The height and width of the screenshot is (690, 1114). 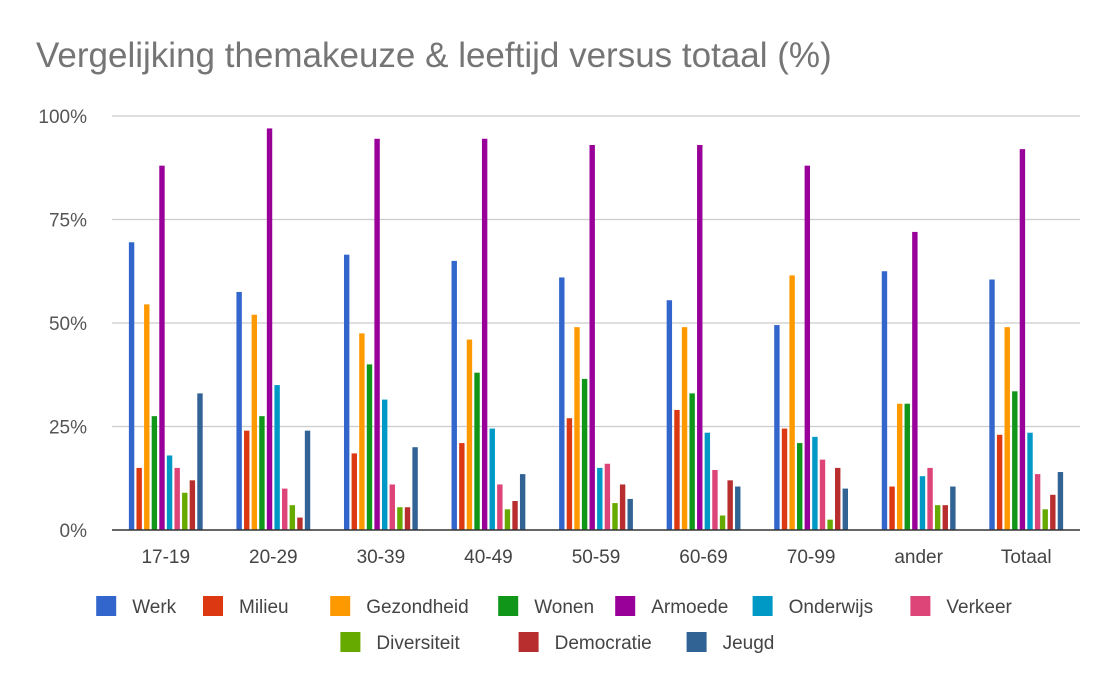 What do you see at coordinates (1053, 512) in the screenshot?
I see `bar-democratie-Totaal` at bounding box center [1053, 512].